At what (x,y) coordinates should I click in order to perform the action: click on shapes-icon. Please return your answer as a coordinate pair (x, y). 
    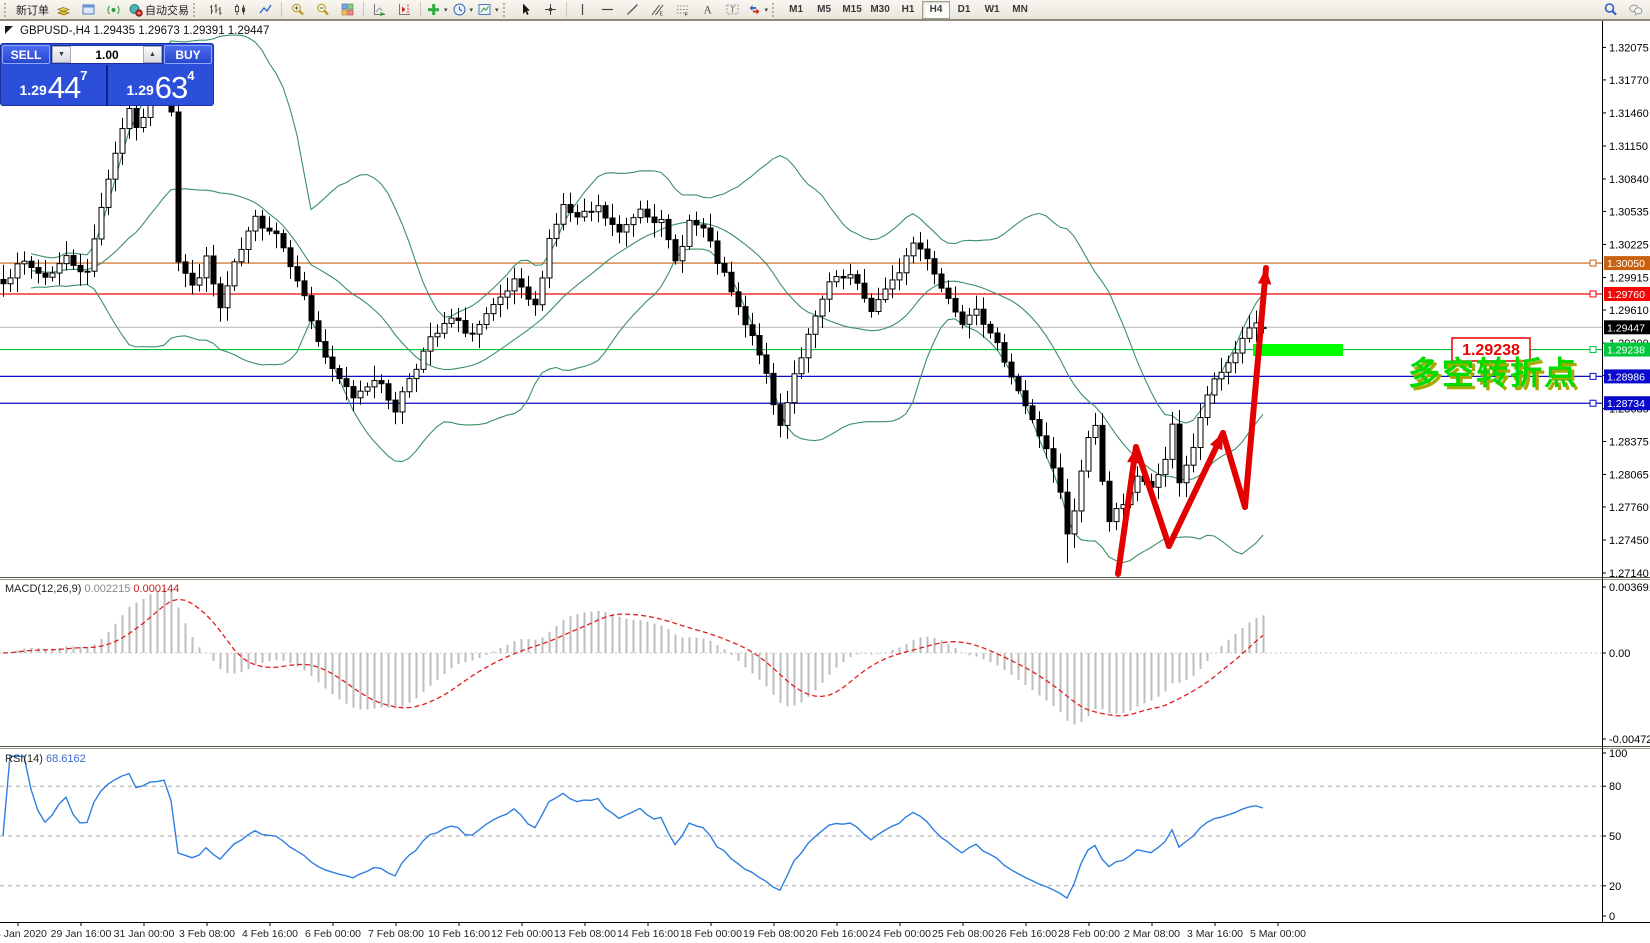
    Looking at the image, I should click on (754, 9).